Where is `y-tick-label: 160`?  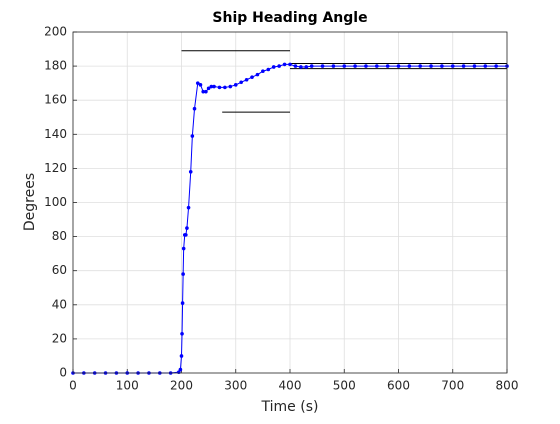 y-tick-label: 160 is located at coordinates (55, 100).